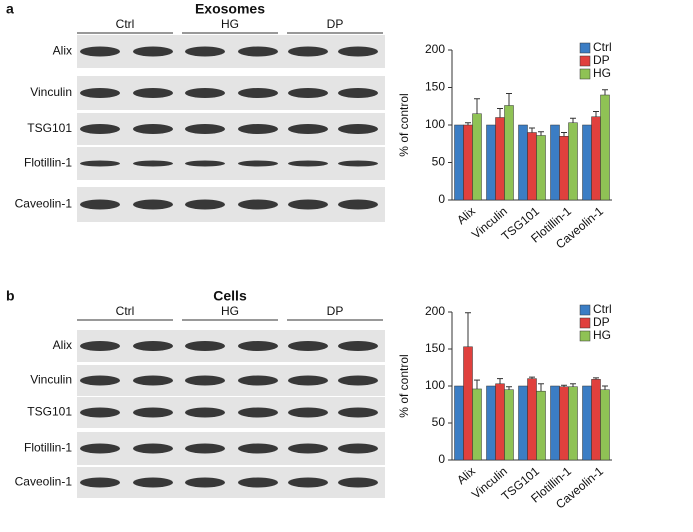  What do you see at coordinates (51, 92) in the screenshot?
I see `blot-label: Vinculin` at bounding box center [51, 92].